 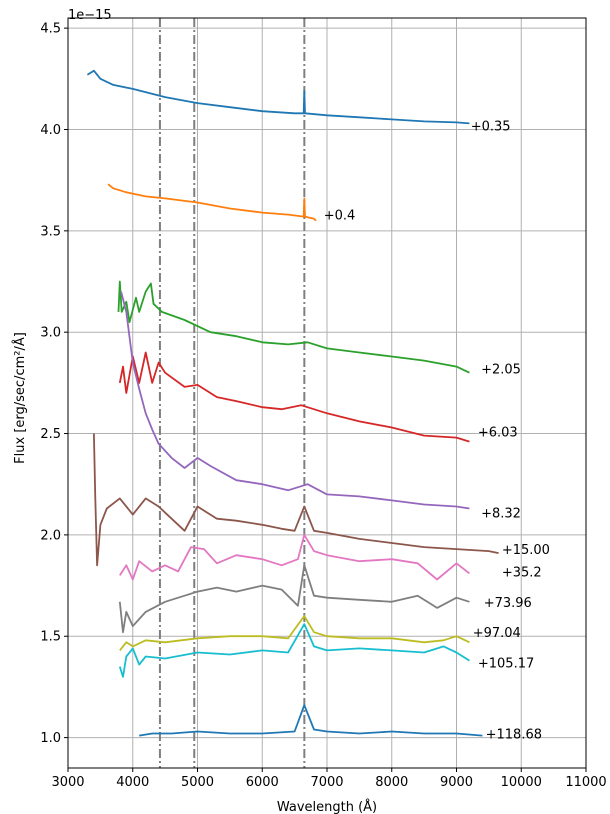 What do you see at coordinates (50, 637) in the screenshot?
I see `y-tick-label: 1.5` at bounding box center [50, 637].